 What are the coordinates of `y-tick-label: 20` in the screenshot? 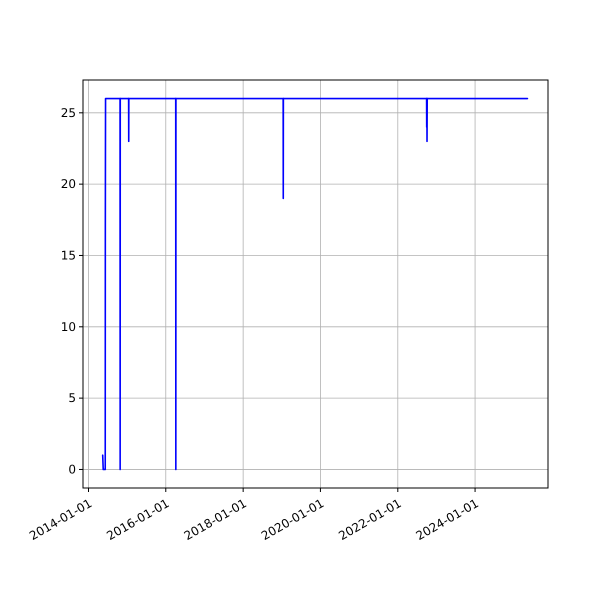 It's located at (68, 184).